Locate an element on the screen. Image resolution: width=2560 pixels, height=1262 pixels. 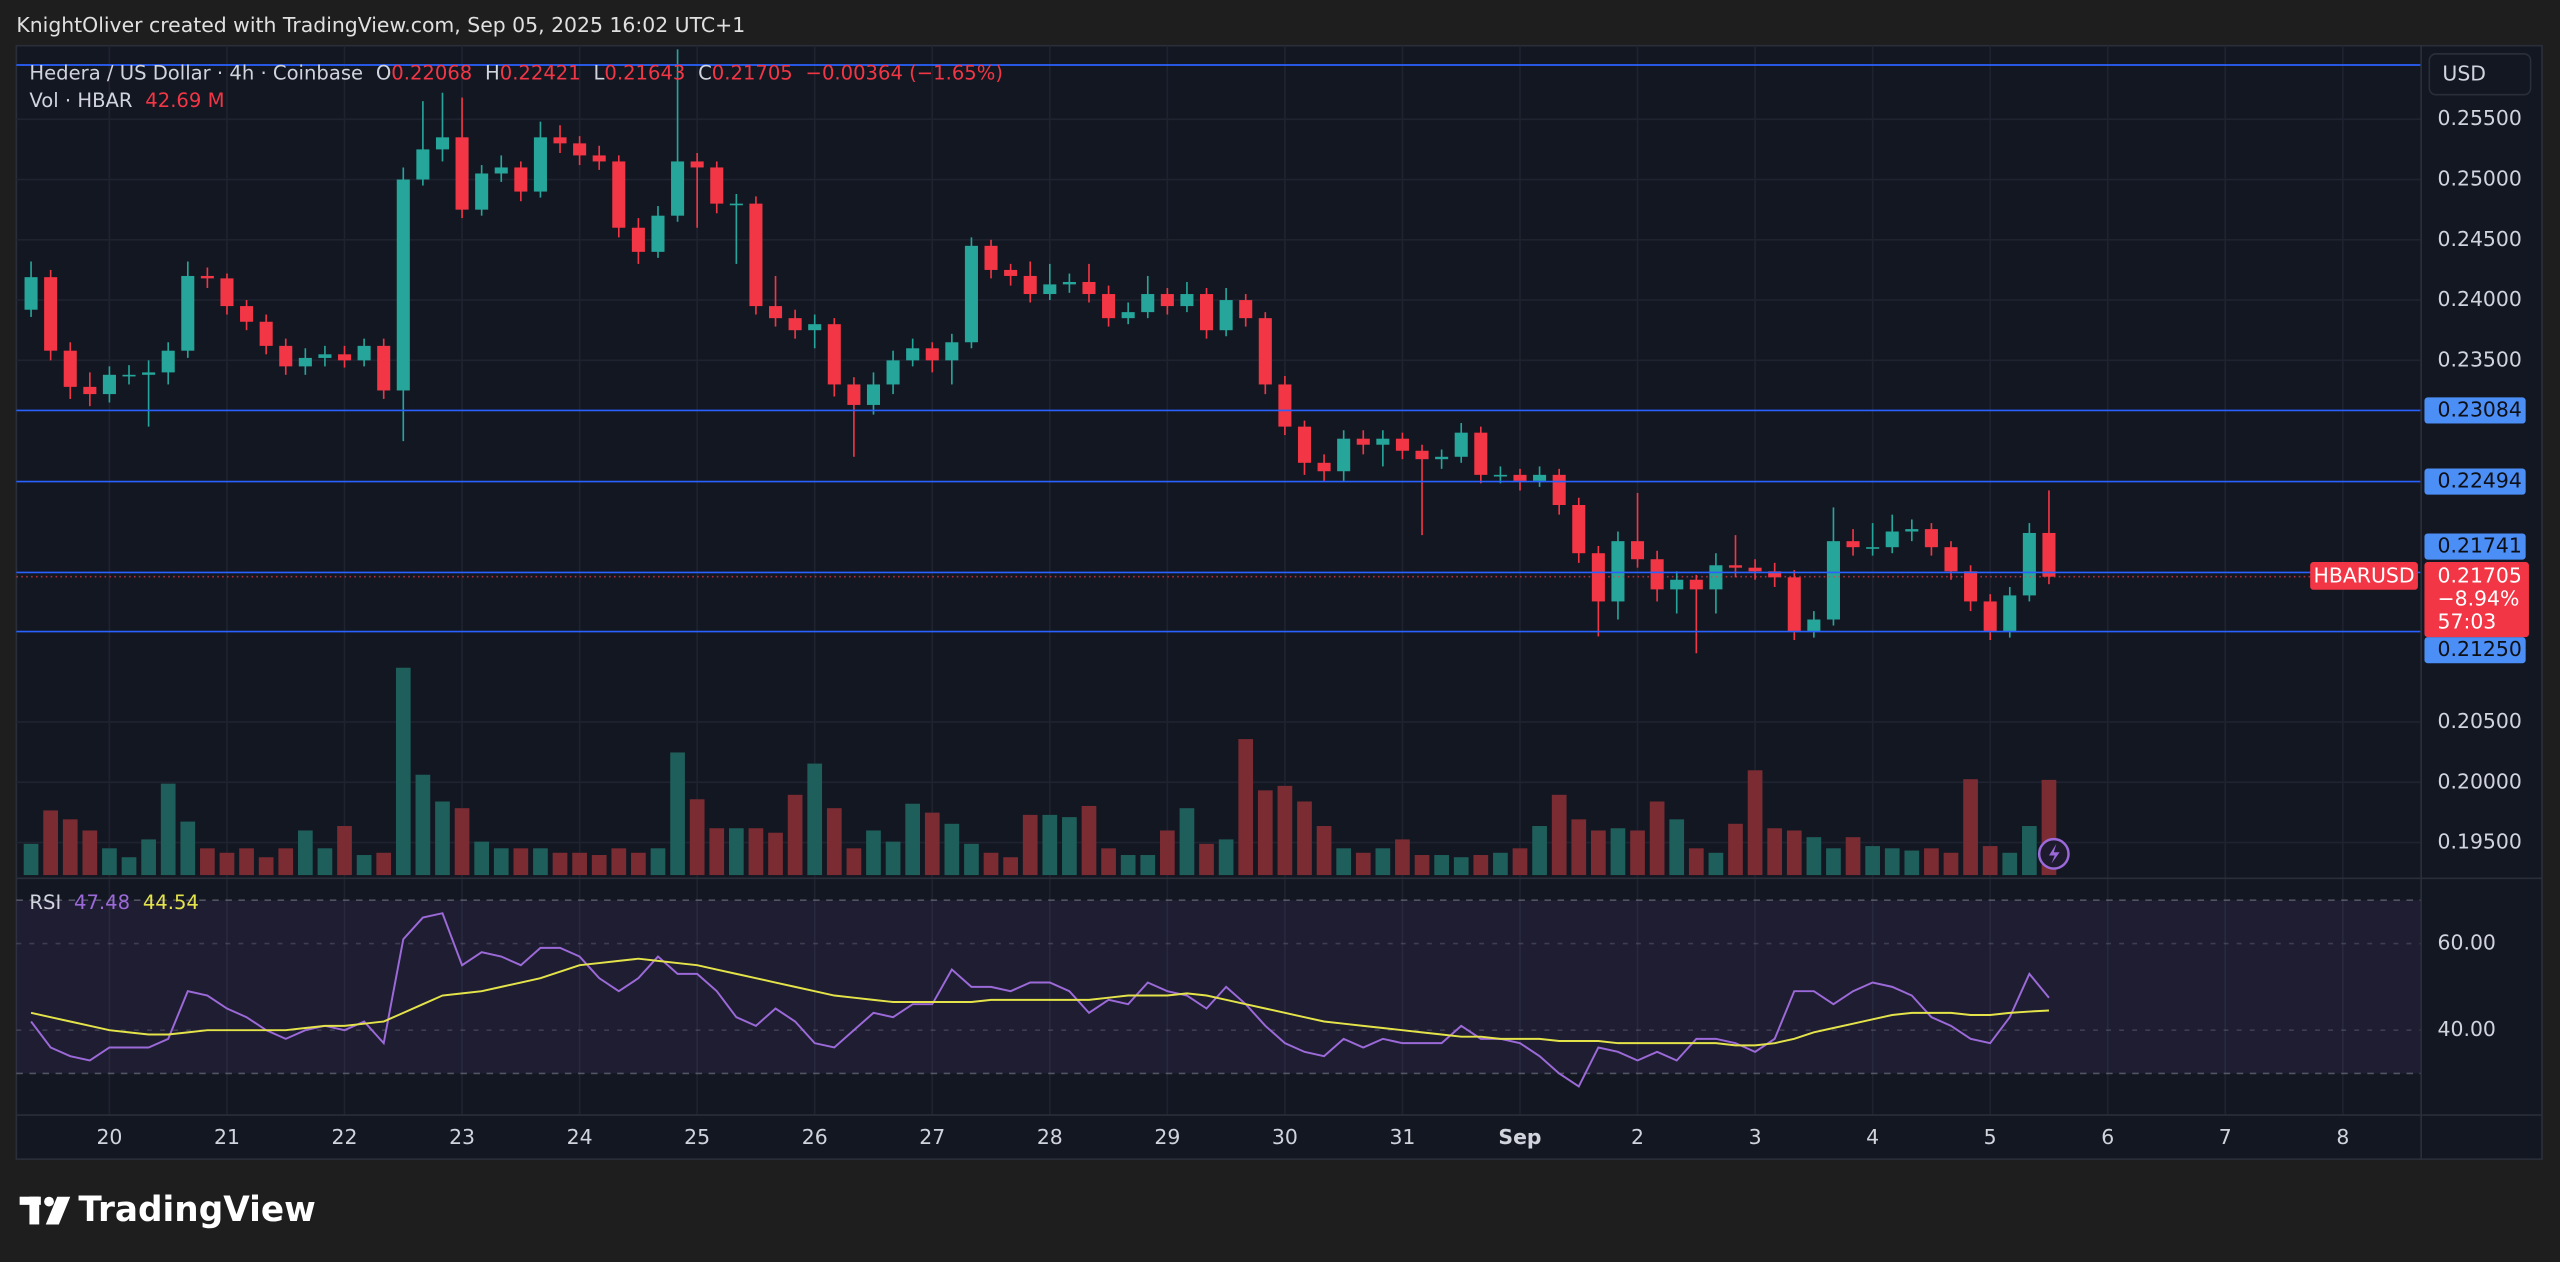
x-tick-label: Sep is located at coordinates (1519, 1137).